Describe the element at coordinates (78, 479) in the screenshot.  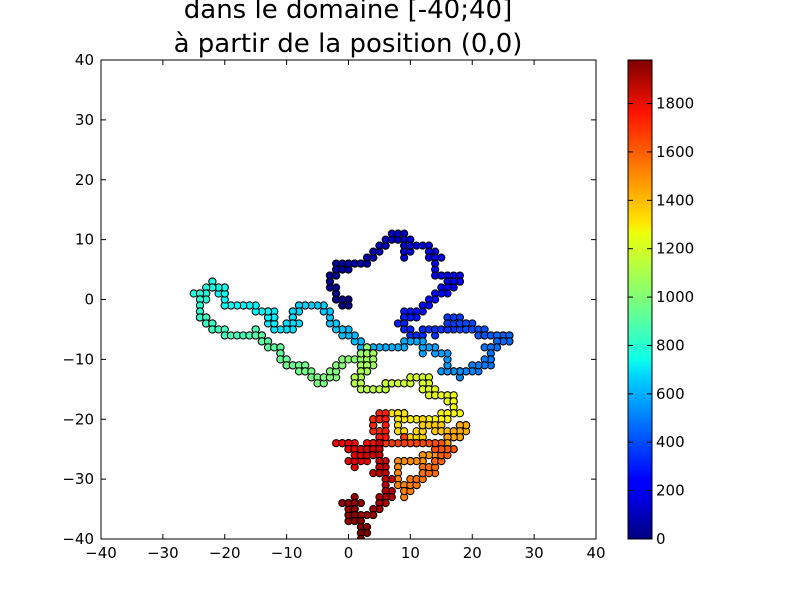
I see `y-tick-label: −30` at that location.